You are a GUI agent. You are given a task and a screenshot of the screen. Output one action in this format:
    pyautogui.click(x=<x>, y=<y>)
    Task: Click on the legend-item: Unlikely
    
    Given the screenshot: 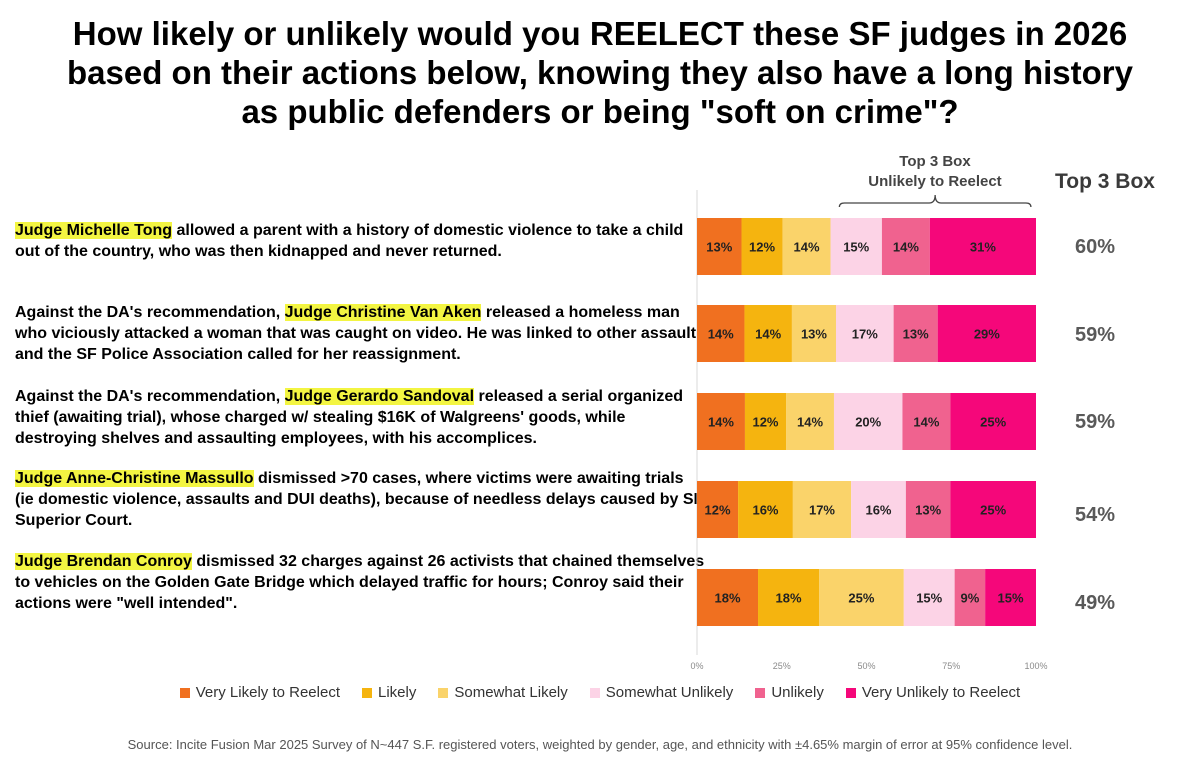 What is the action you would take?
    pyautogui.click(x=789, y=692)
    